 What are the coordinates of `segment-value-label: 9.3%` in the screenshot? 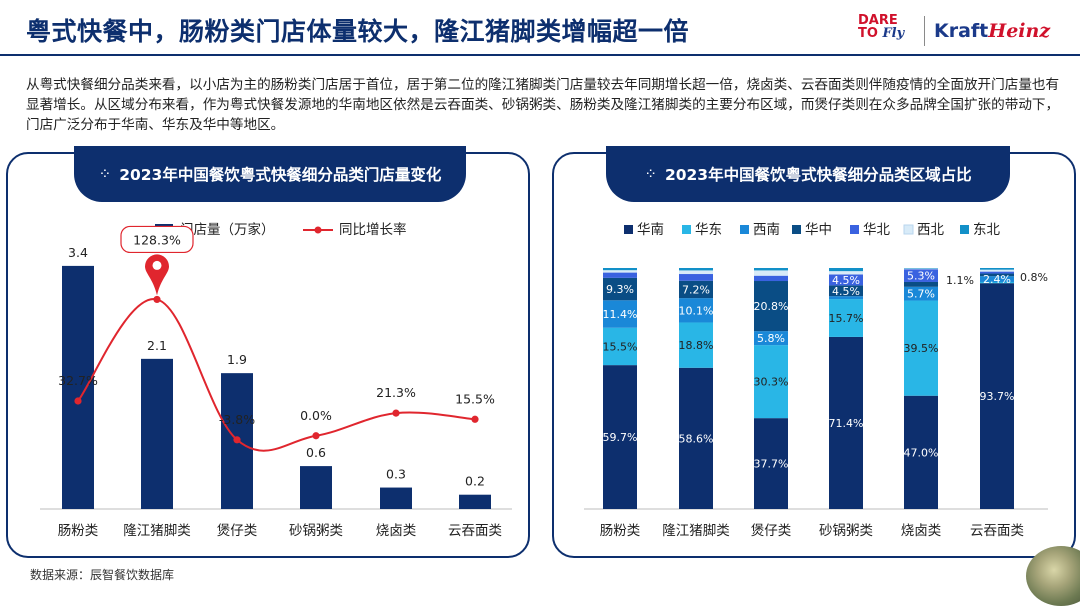 It's located at (620, 289).